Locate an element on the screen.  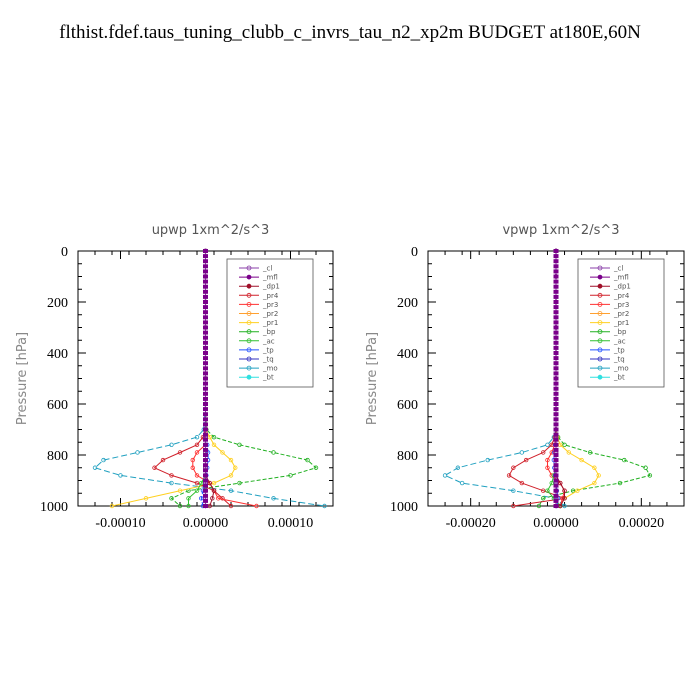
series-line-pr1 is located at coordinates (173, 379).